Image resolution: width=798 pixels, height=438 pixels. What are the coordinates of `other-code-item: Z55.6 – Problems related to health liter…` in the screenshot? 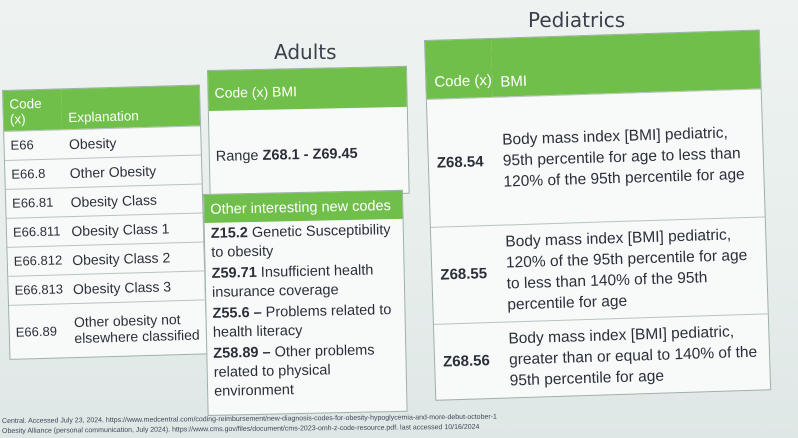 It's located at (305, 322).